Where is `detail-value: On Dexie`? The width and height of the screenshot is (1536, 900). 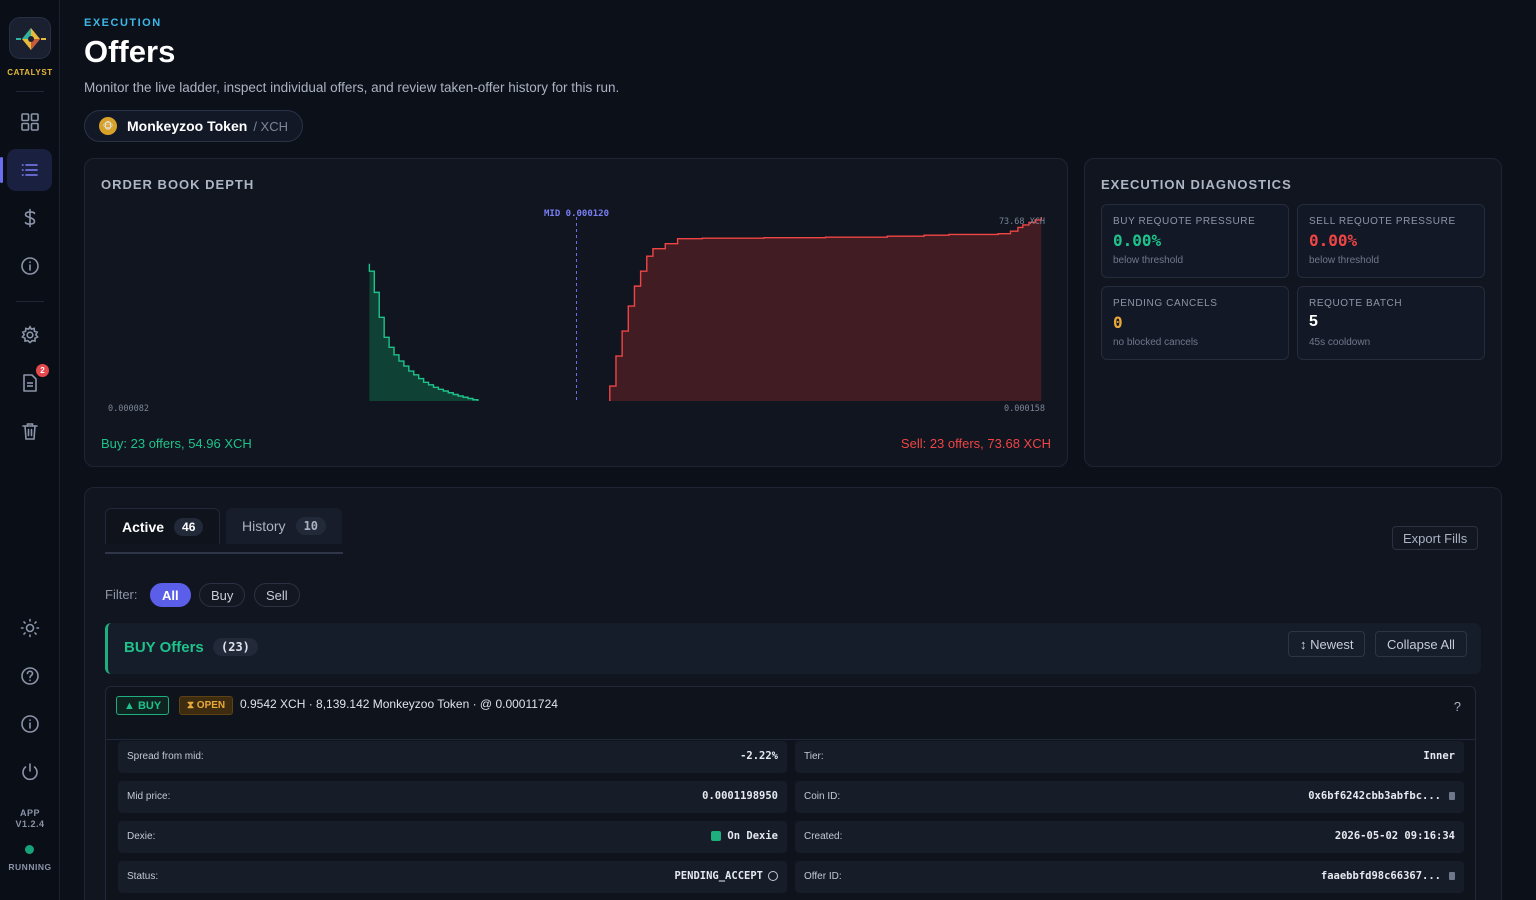 detail-value: On Dexie is located at coordinates (752, 836).